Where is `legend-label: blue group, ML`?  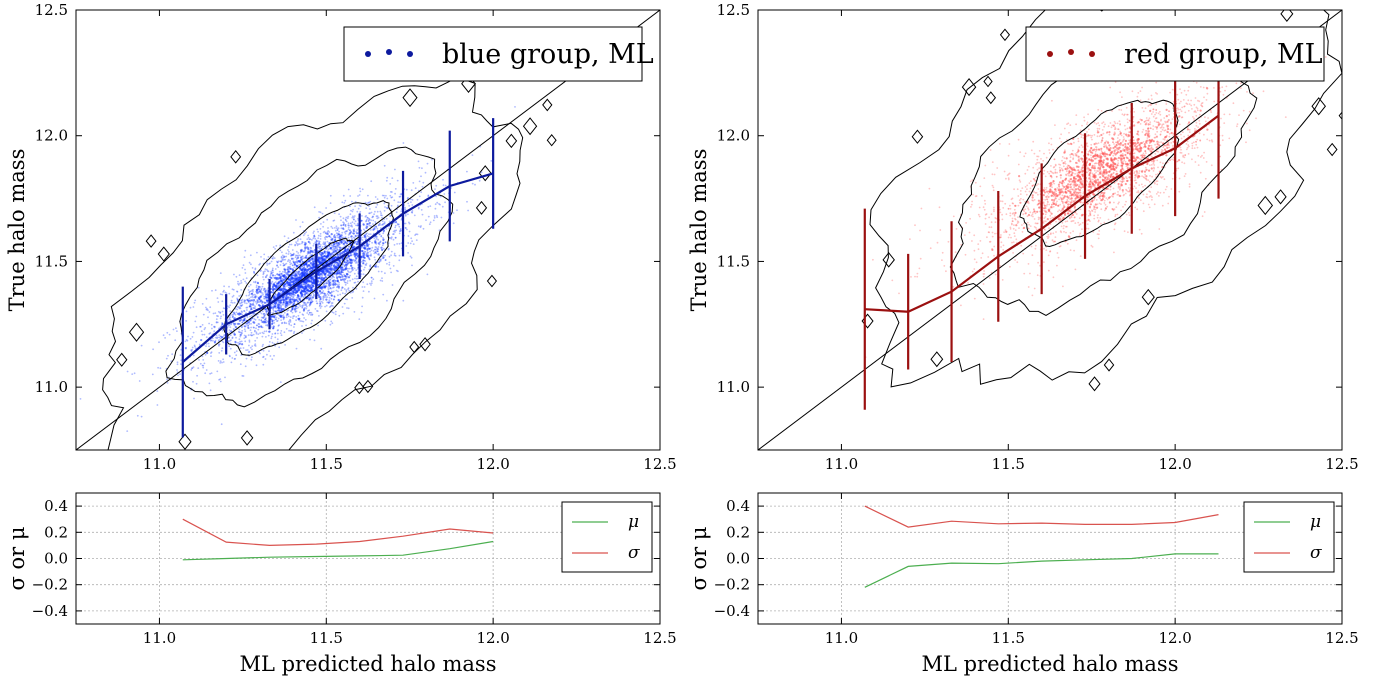 legend-label: blue group, ML is located at coordinates (548, 54).